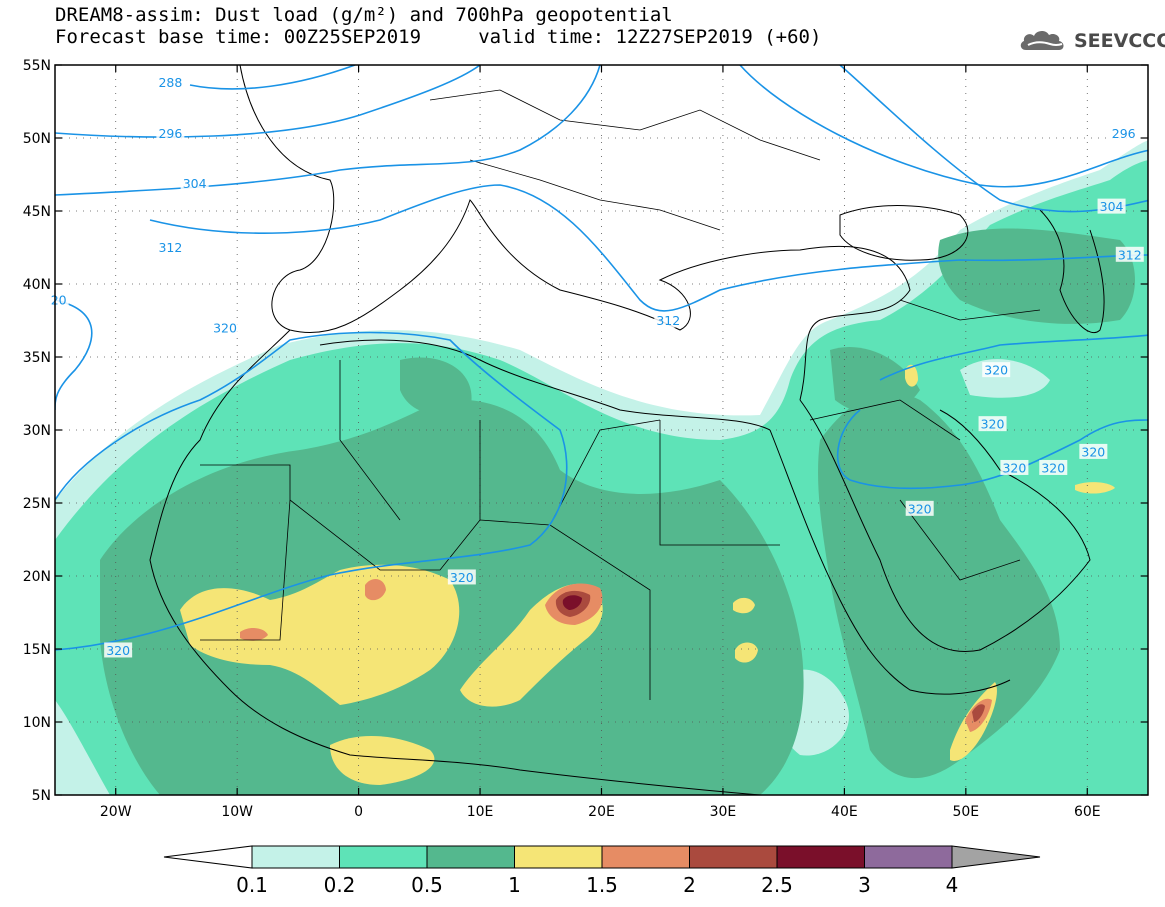  I want to click on contour-320-west, so click(74, 355).